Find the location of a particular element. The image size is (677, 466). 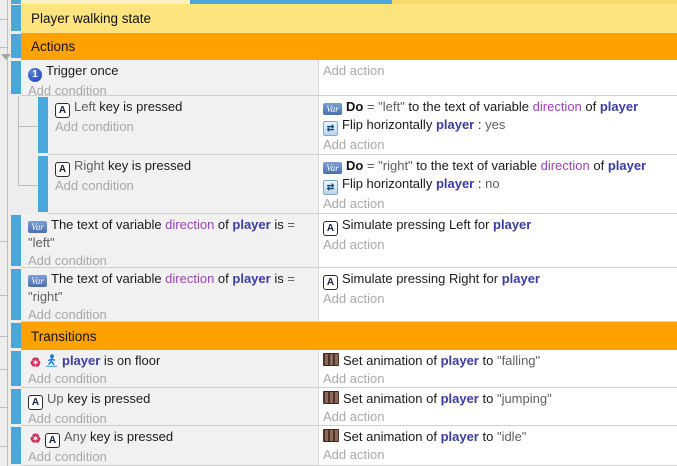

condition-line: A Right key is pressed is located at coordinates (183, 167).